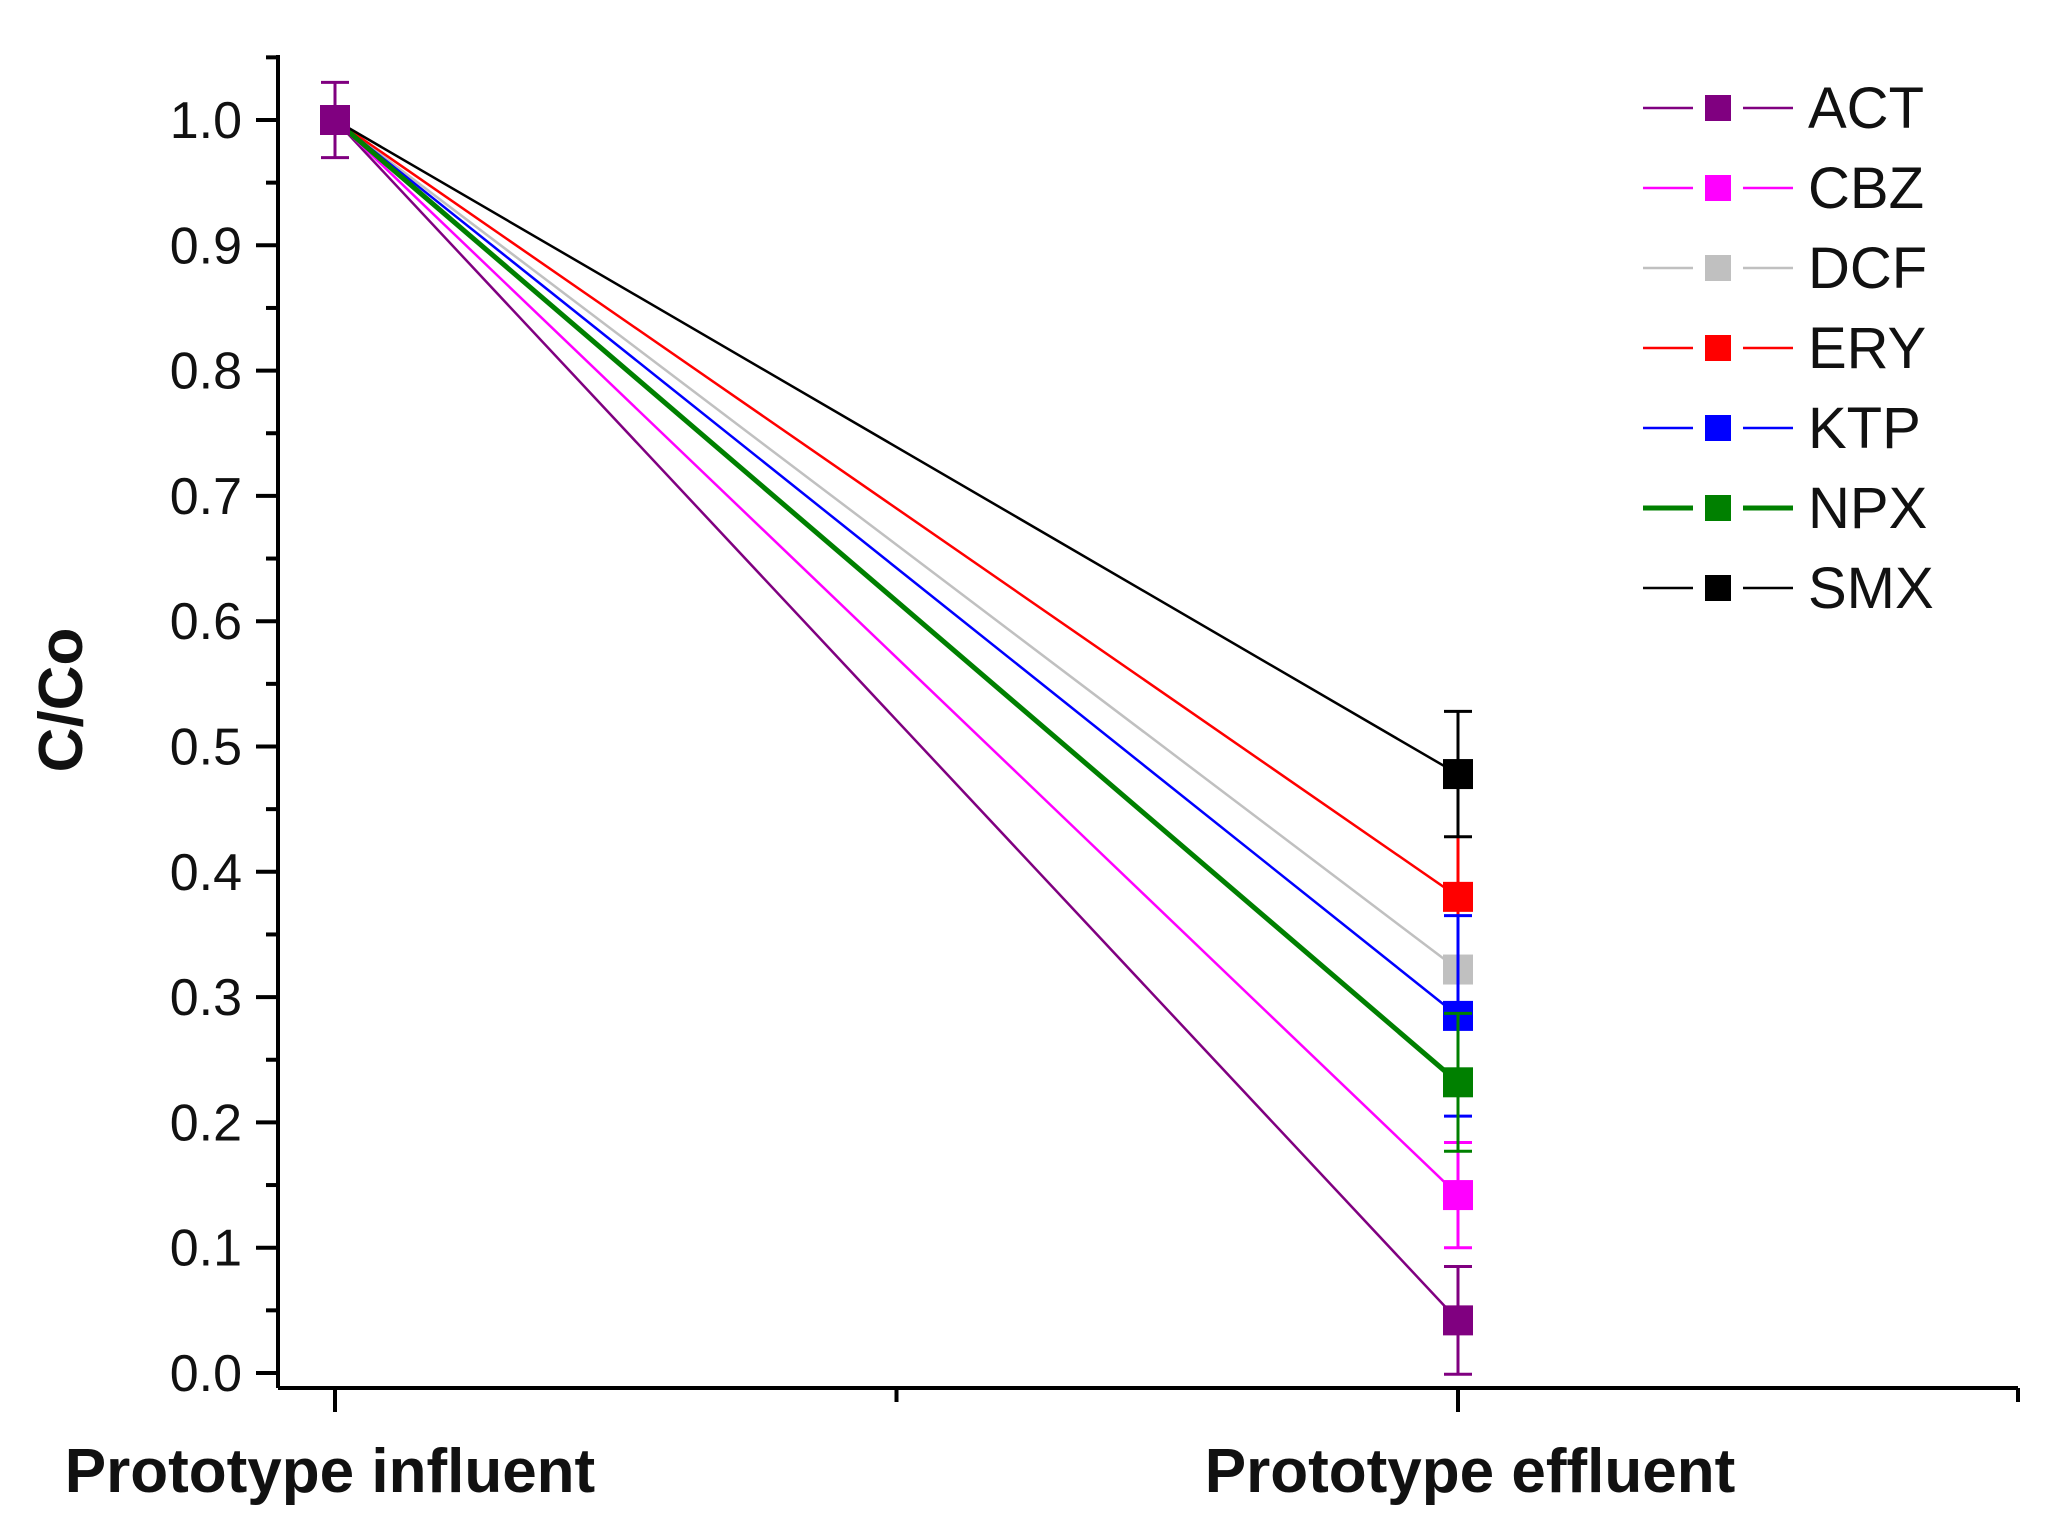 Image resolution: width=2061 pixels, height=1521 pixels. What do you see at coordinates (206, 622) in the screenshot?
I see `y-tick-label: 0.6` at bounding box center [206, 622].